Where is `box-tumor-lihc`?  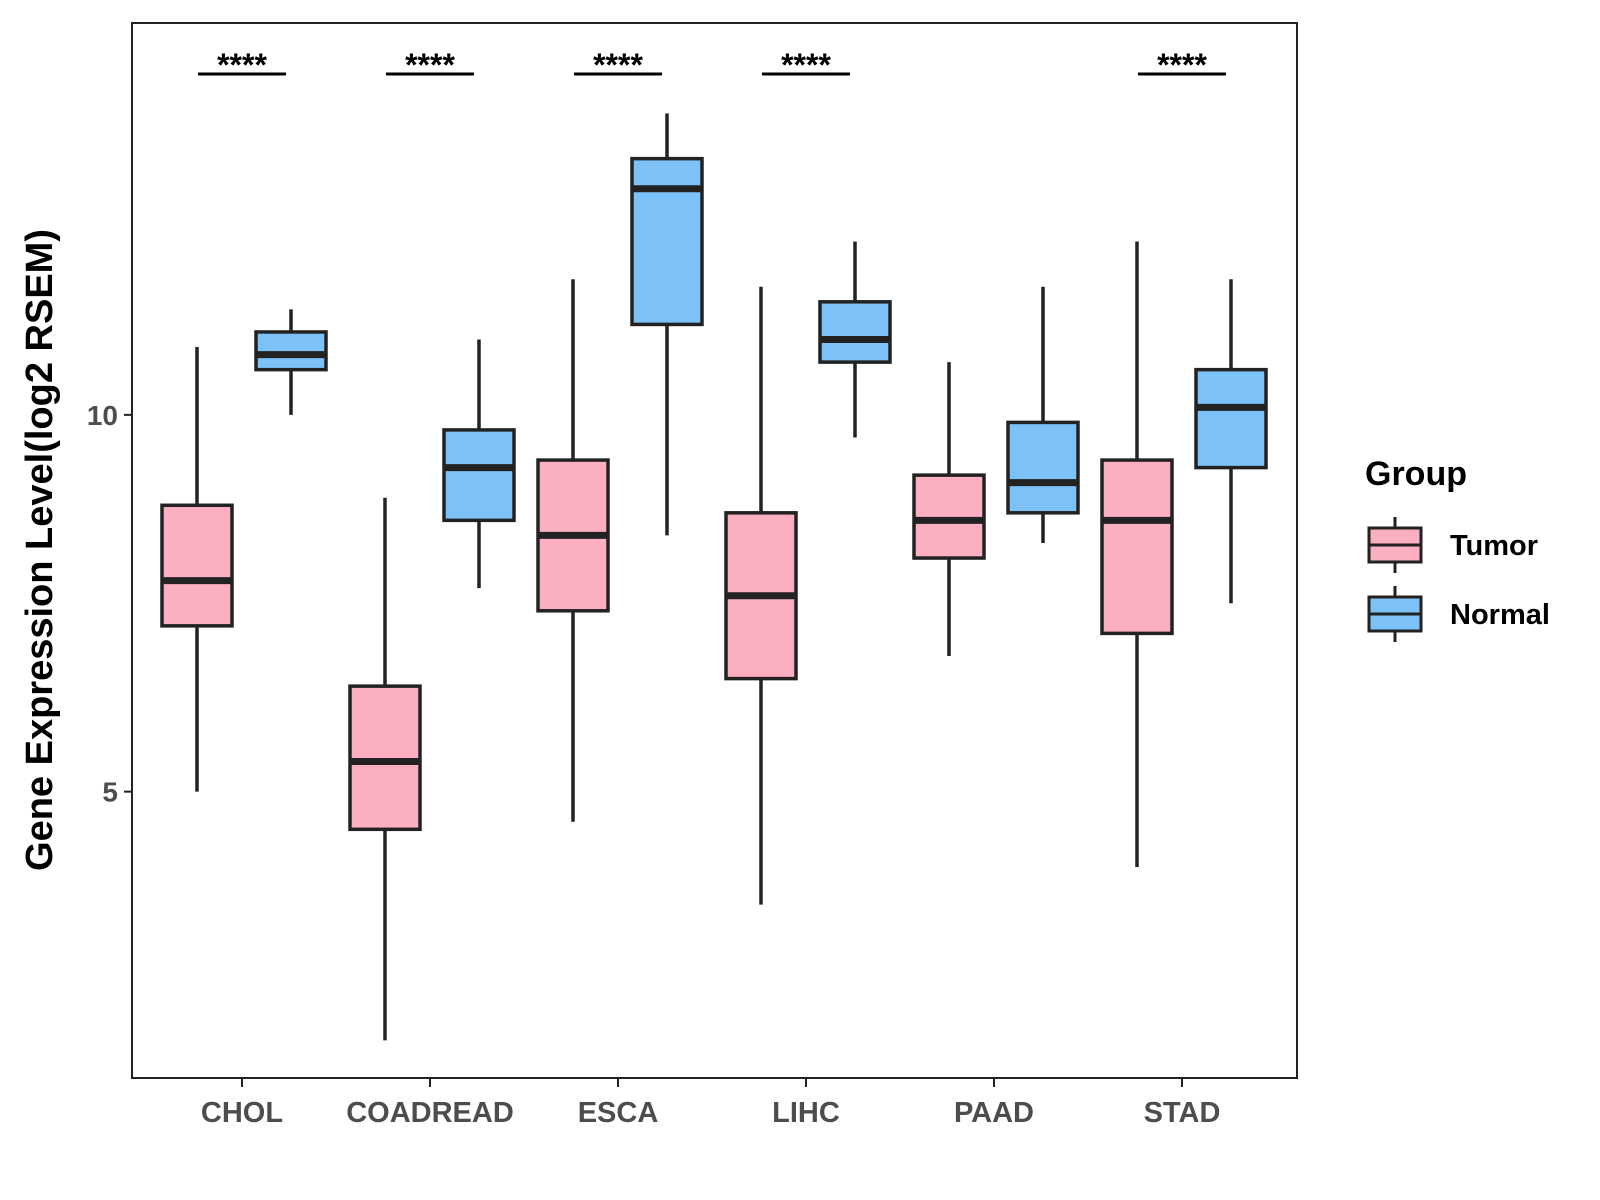 box-tumor-lihc is located at coordinates (761, 595).